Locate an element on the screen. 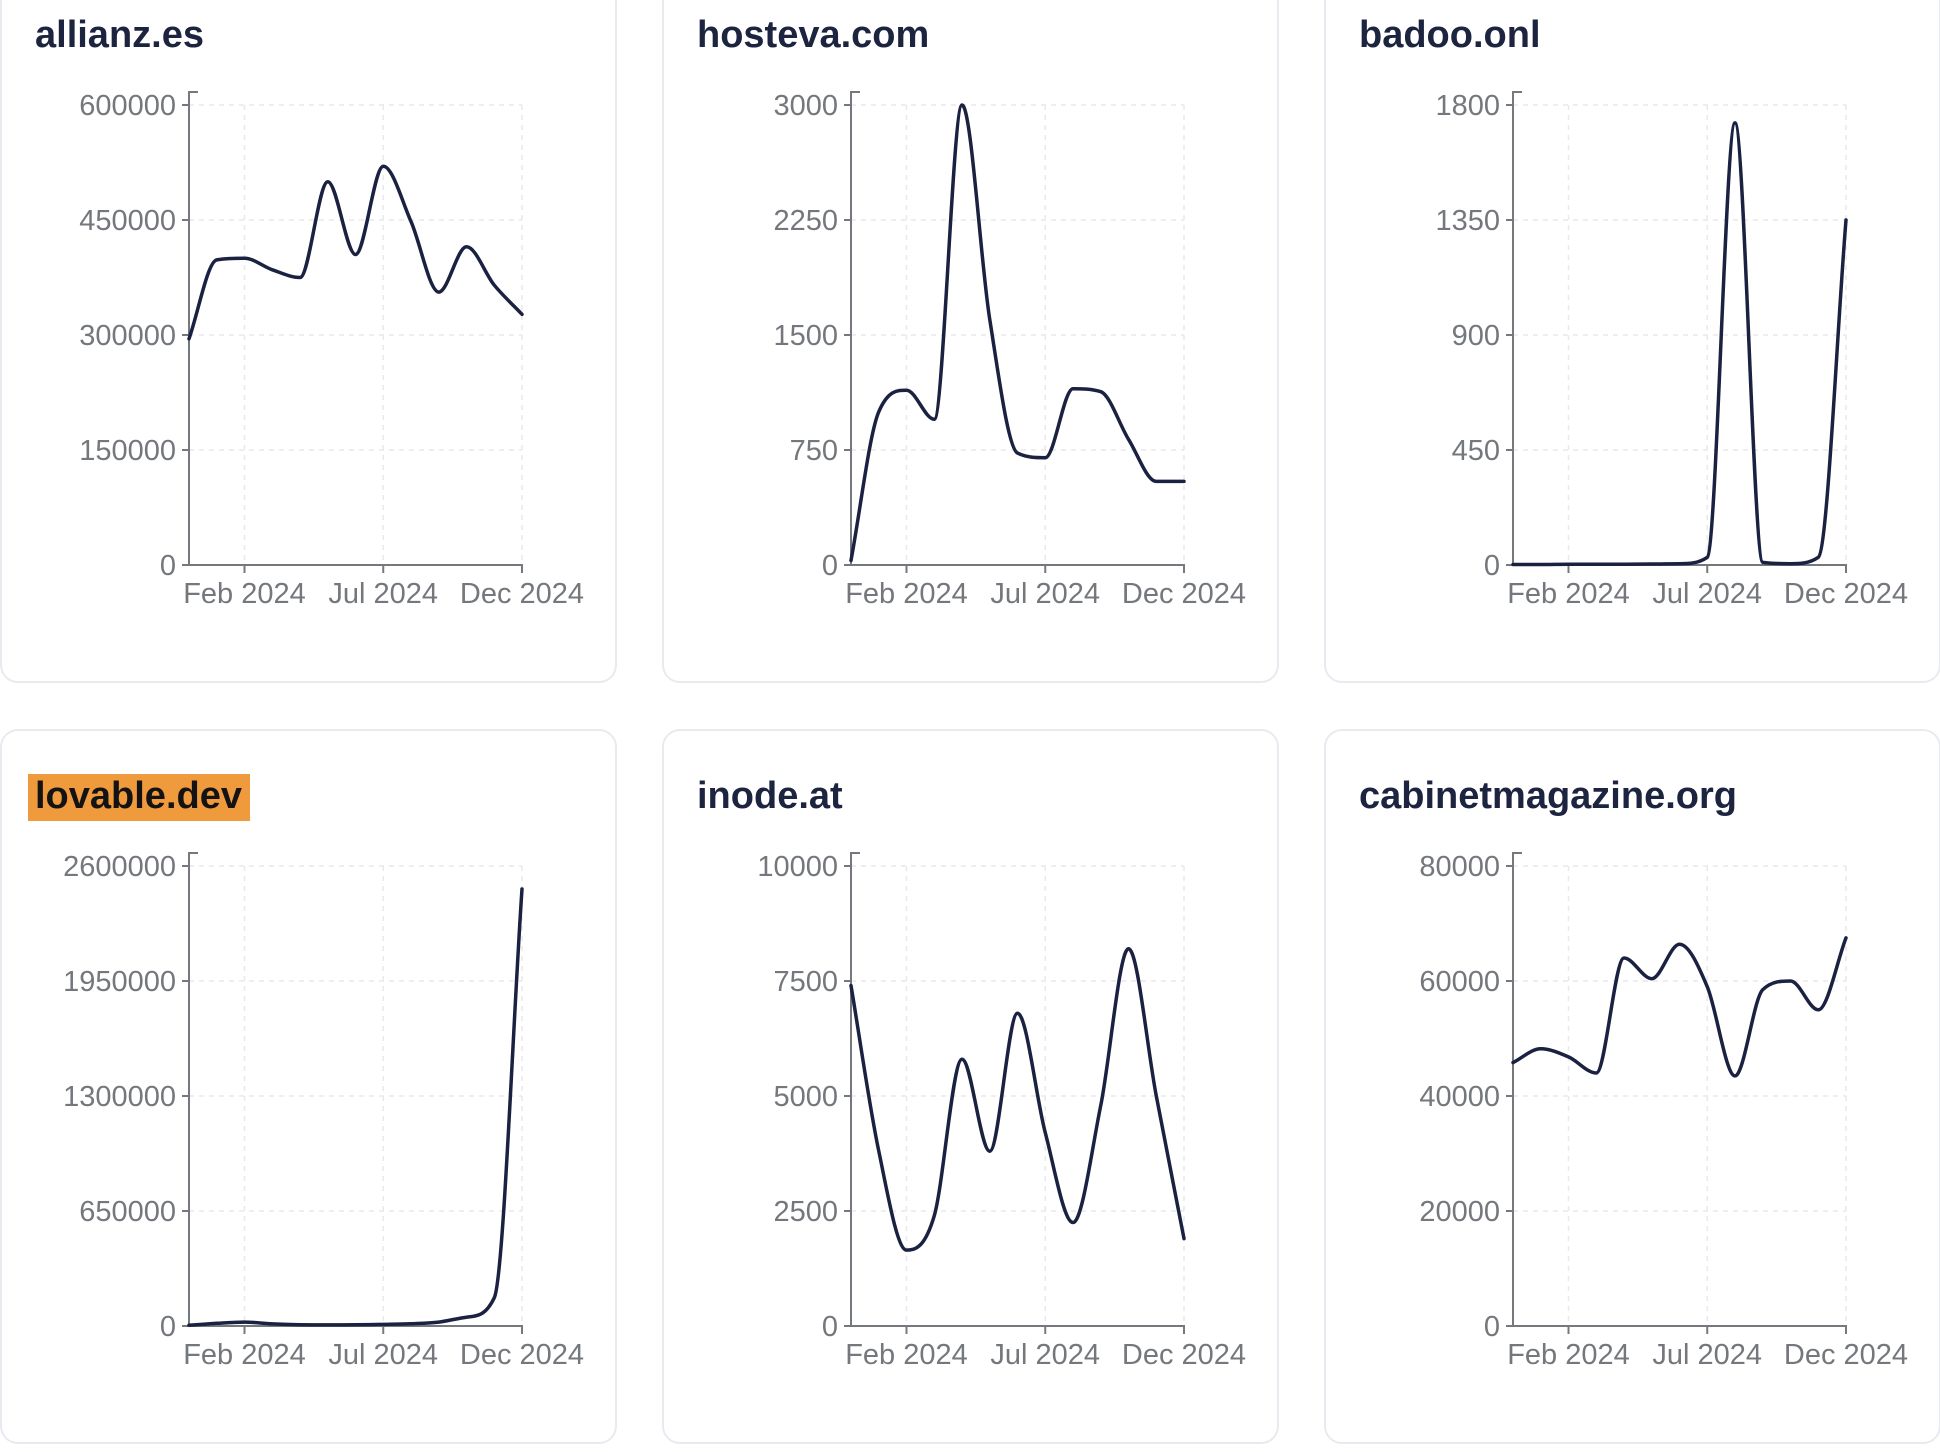  y-axis-labels: 600000 450000 300000 150000 0 is located at coordinates (127, 336).